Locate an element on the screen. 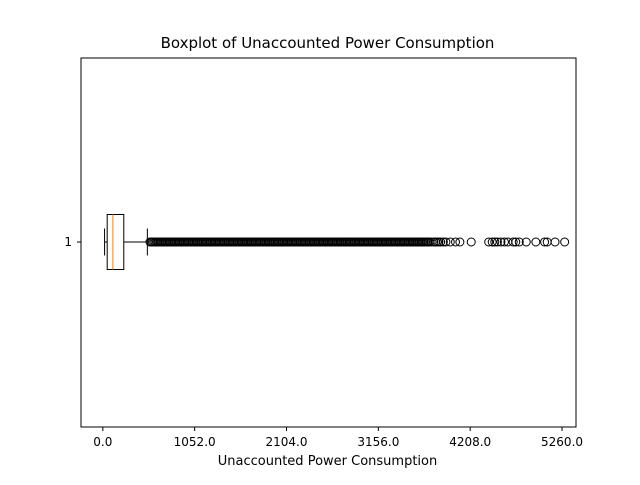 The width and height of the screenshot is (640, 485). x-tick-label: 0.0 is located at coordinates (102, 442).